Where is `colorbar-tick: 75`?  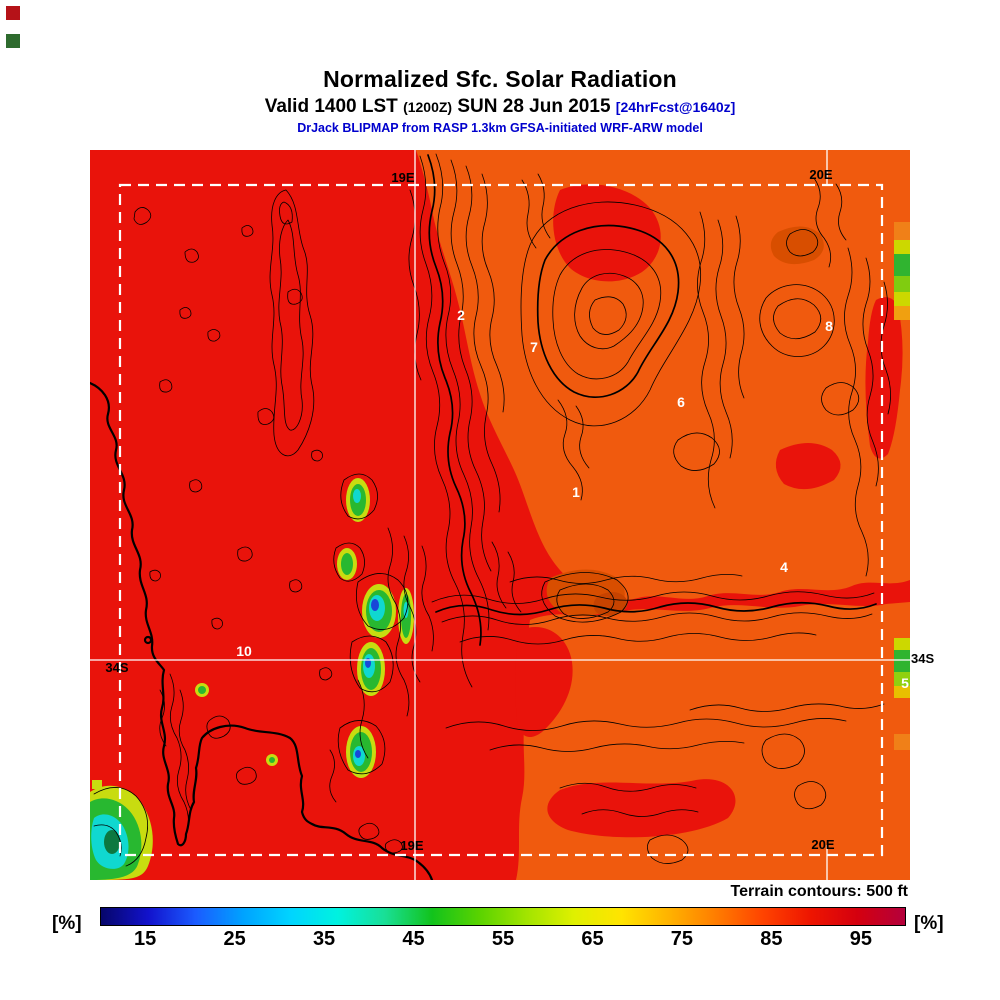 colorbar-tick: 75 is located at coordinates (682, 939).